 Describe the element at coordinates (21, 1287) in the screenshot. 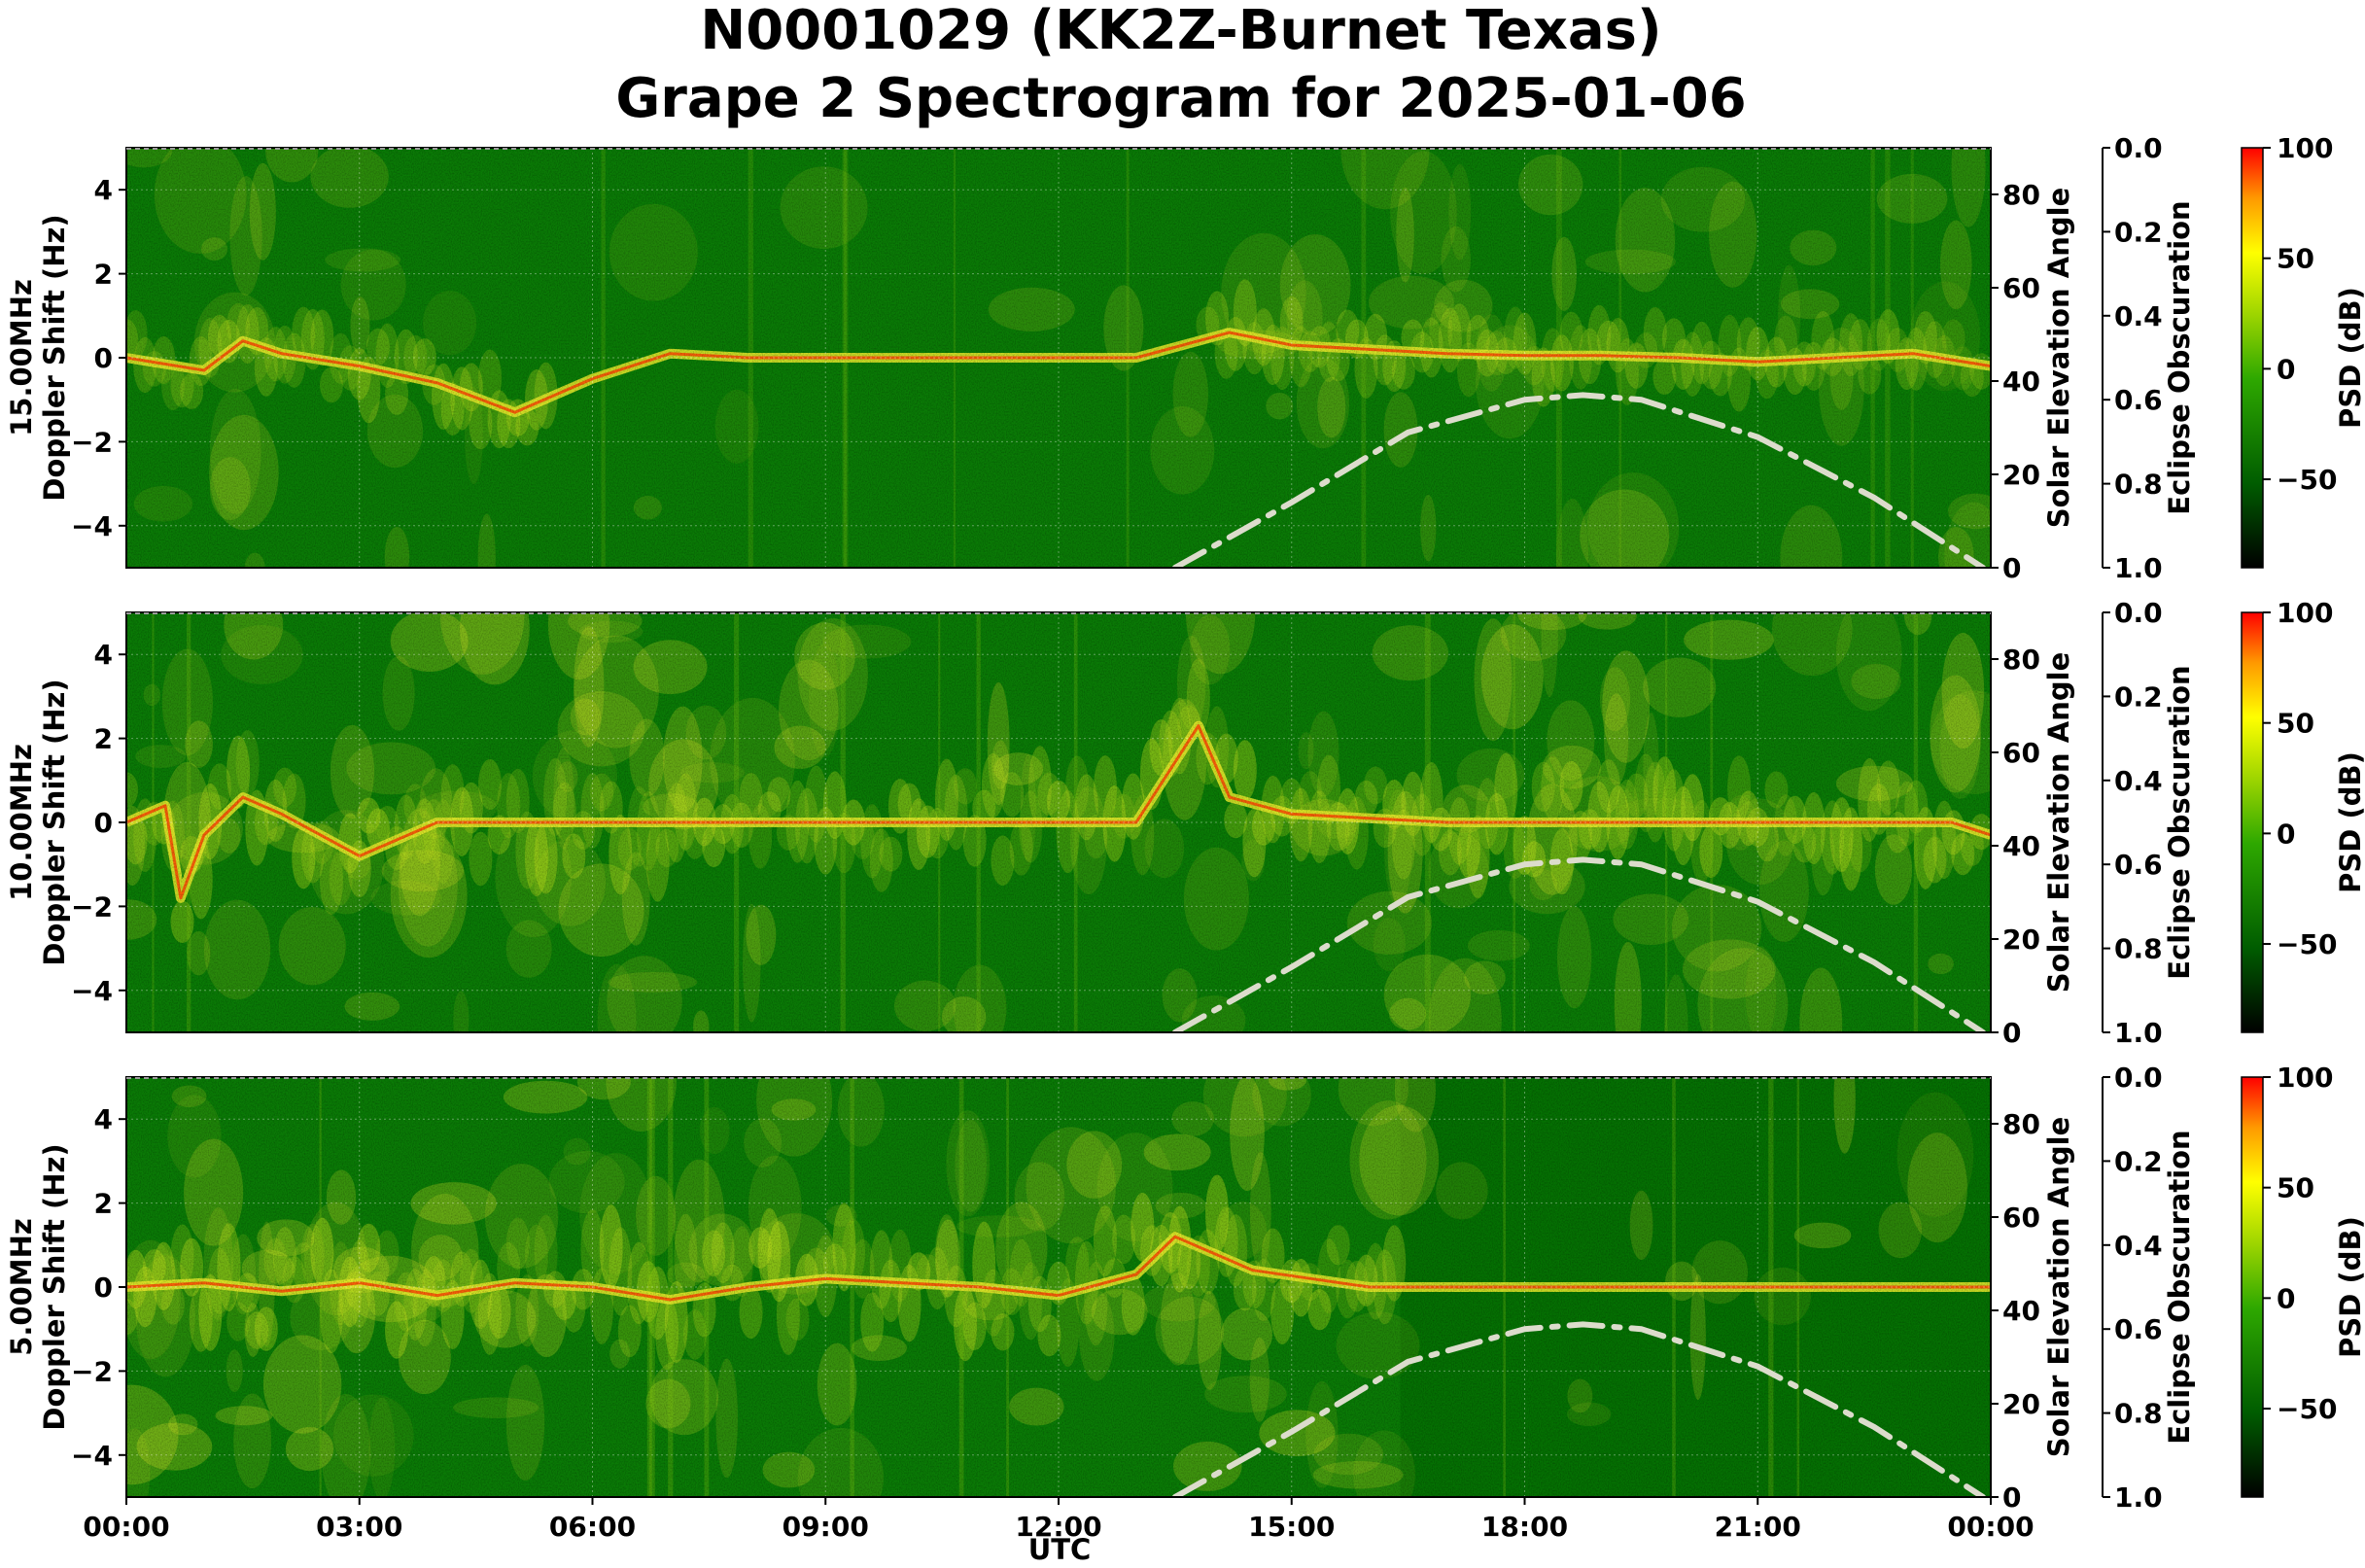

I see `panel-frequency-label: 5.00MHz` at that location.